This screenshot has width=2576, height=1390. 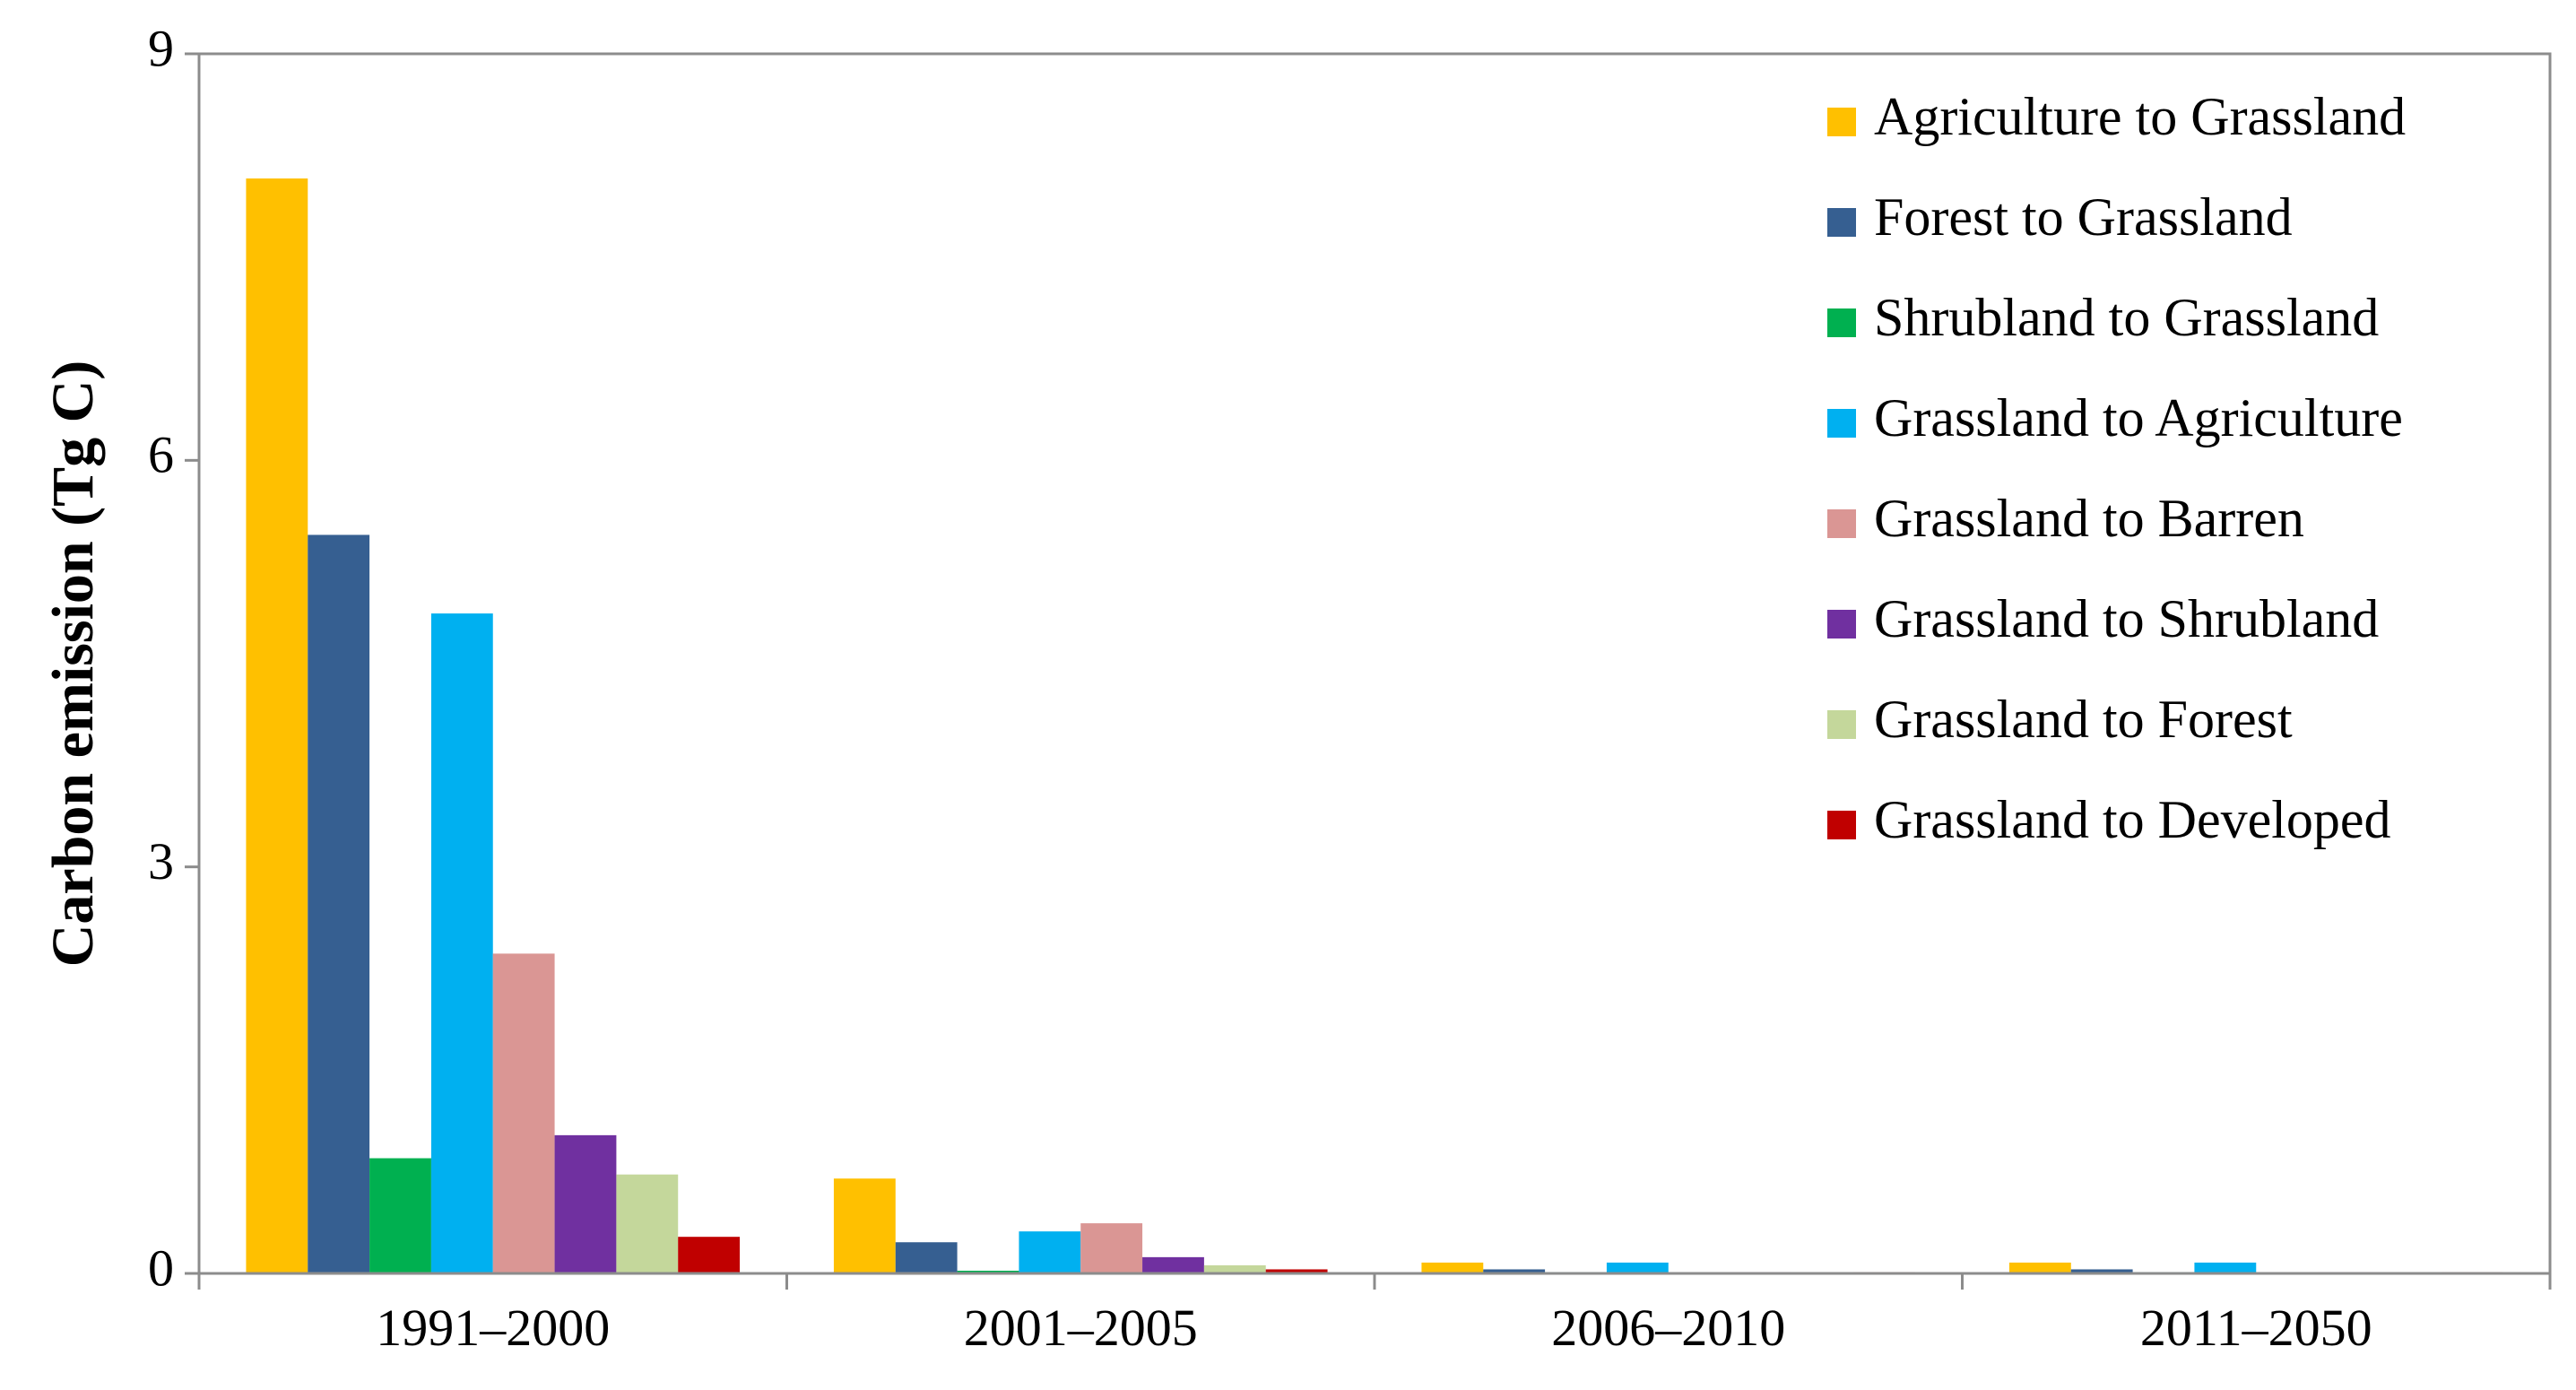 What do you see at coordinates (2138, 417) in the screenshot?
I see `legend-label: Grassland to Agriculture` at bounding box center [2138, 417].